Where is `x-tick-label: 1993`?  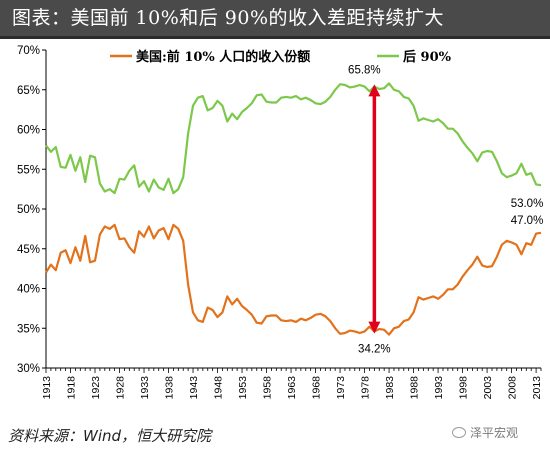
x-tick-label: 1993 is located at coordinates (439, 388).